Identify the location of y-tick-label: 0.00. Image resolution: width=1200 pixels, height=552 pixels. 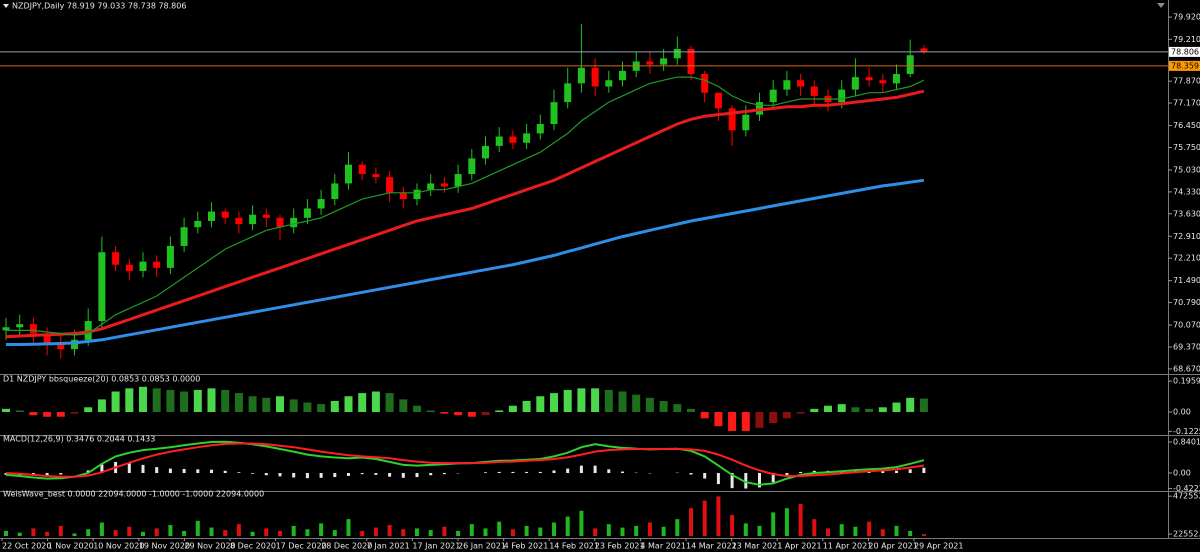
(1182, 473).